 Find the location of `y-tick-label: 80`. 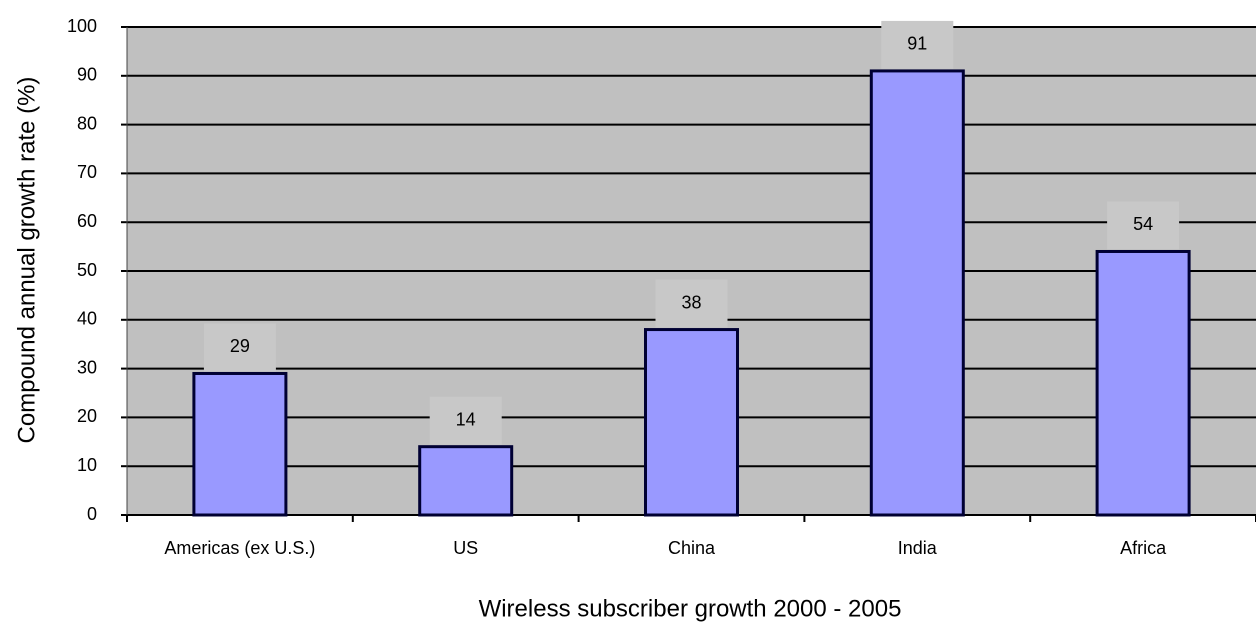

y-tick-label: 80 is located at coordinates (87, 123).